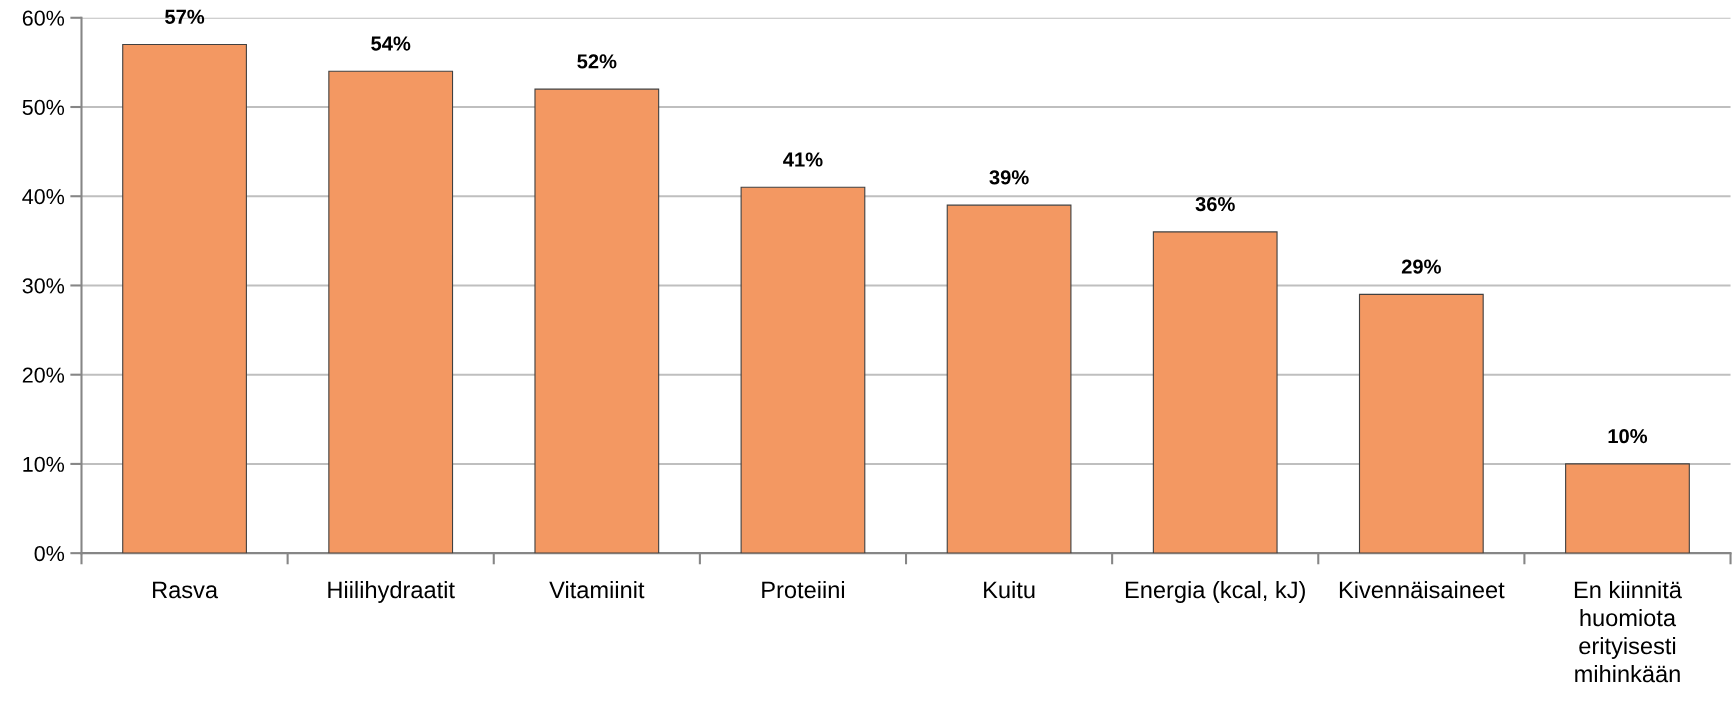  I want to click on x-tick-label: Hiilihydraatit, so click(391, 591).